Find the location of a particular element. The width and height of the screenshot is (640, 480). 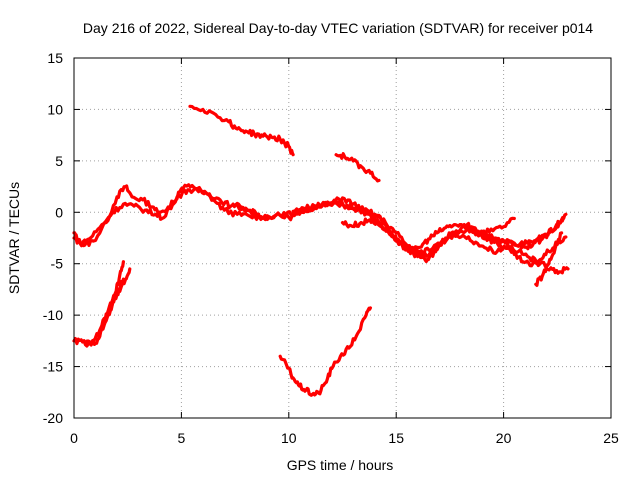

series-line-s8 is located at coordinates (106, 307).